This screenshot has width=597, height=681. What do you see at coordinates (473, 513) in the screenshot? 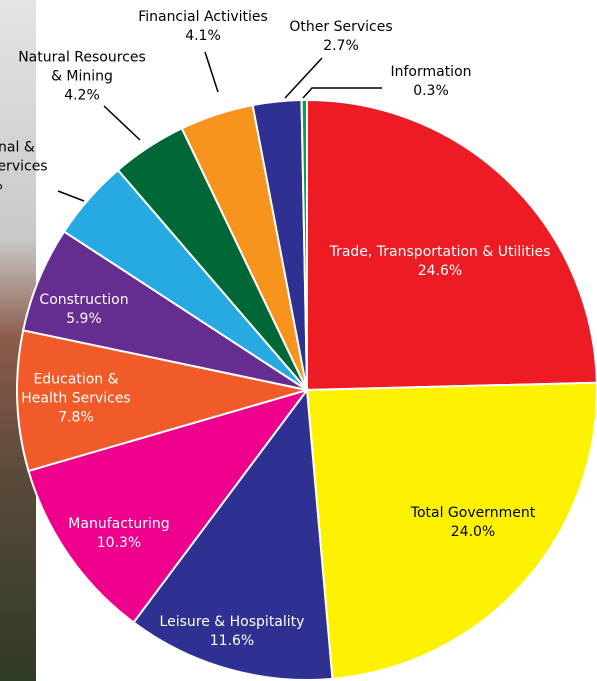
I see `category-name: Total Government` at bounding box center [473, 513].